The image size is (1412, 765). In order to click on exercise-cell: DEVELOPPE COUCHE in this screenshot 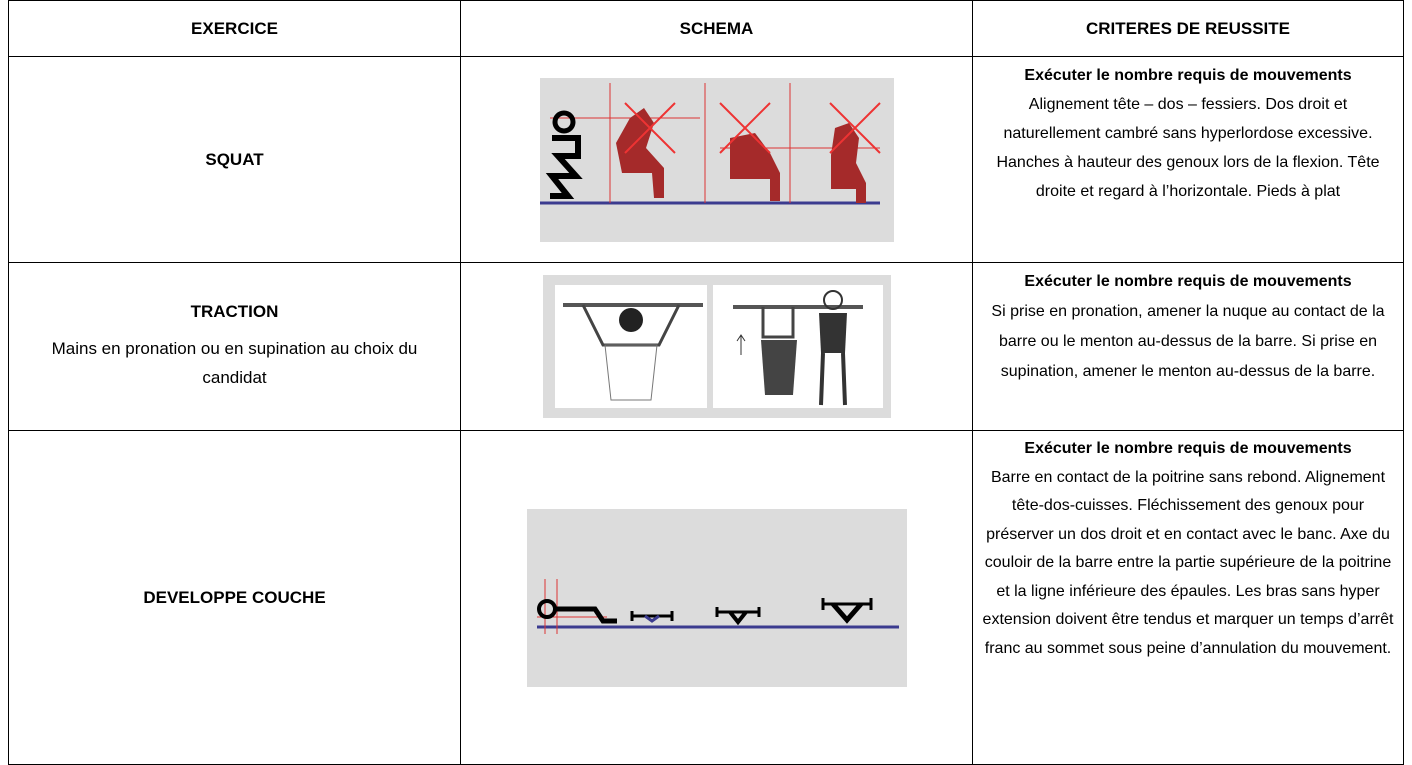, I will do `click(234, 597)`.